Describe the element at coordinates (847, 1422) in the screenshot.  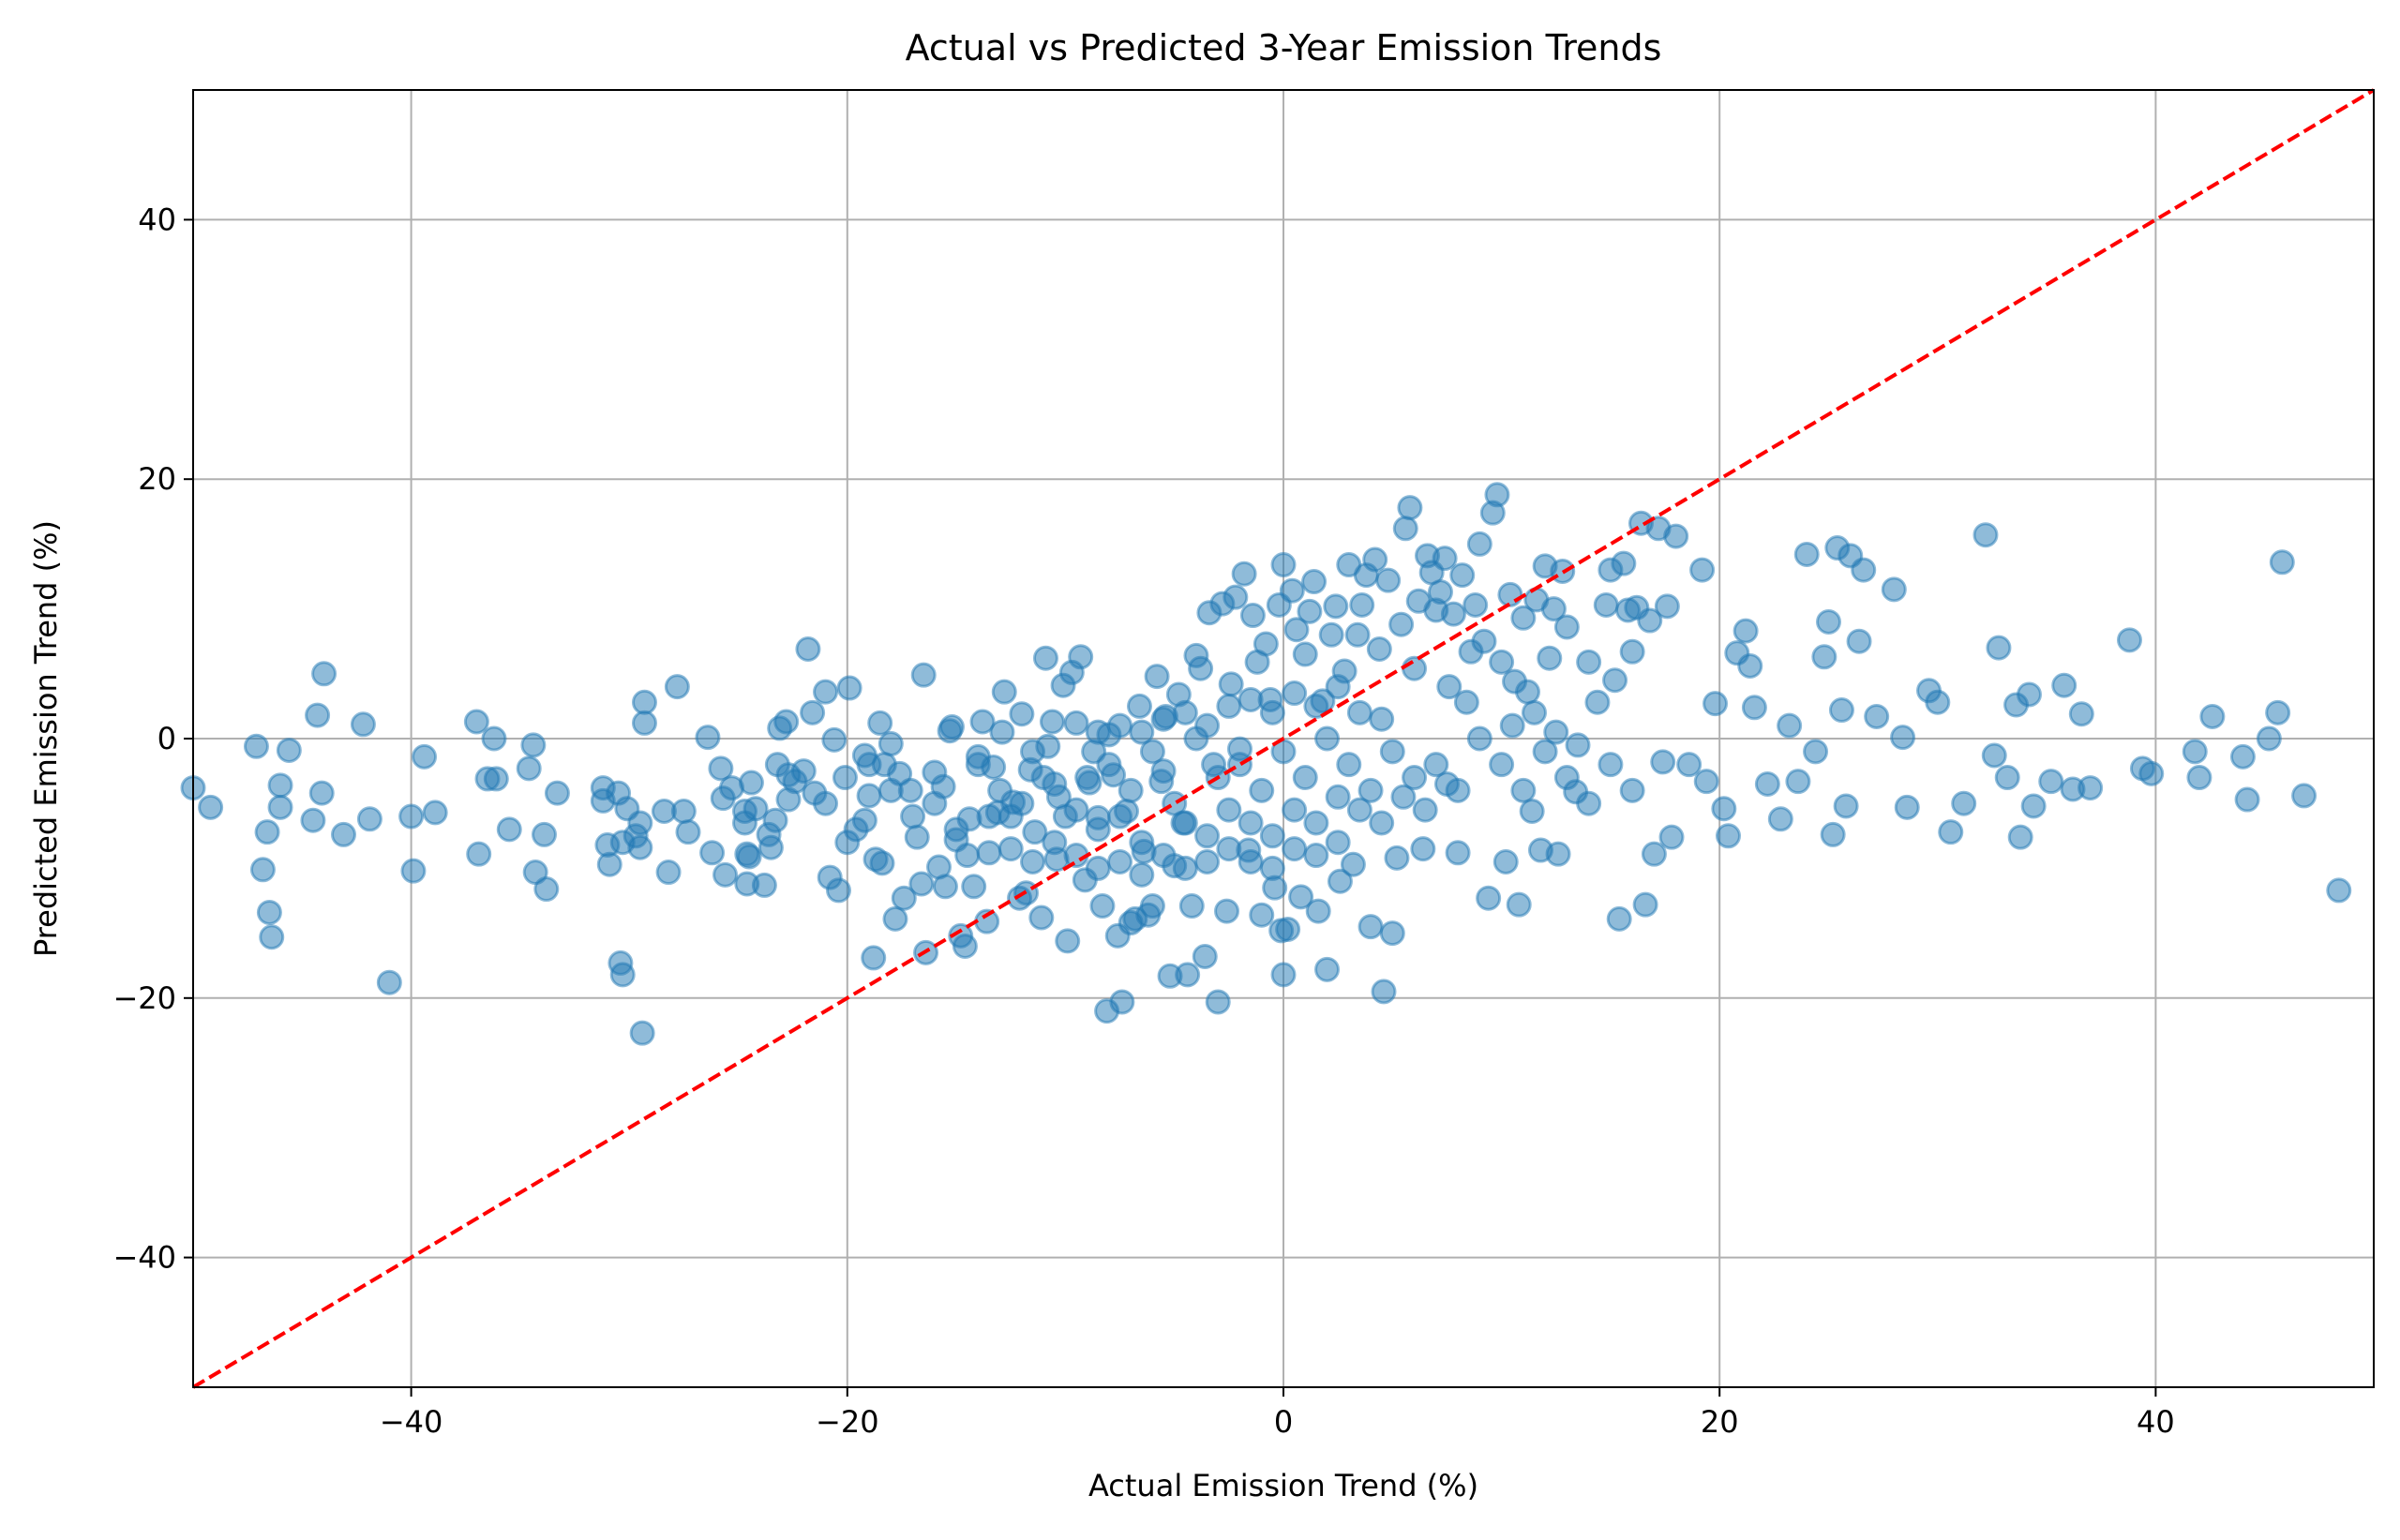
I see `x-tick-label: −20` at that location.